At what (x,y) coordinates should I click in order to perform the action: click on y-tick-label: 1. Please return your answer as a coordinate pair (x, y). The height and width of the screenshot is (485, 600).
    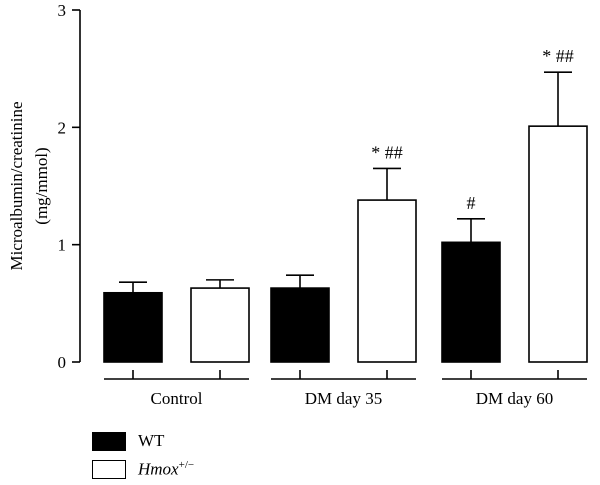
    Looking at the image, I should click on (62, 245).